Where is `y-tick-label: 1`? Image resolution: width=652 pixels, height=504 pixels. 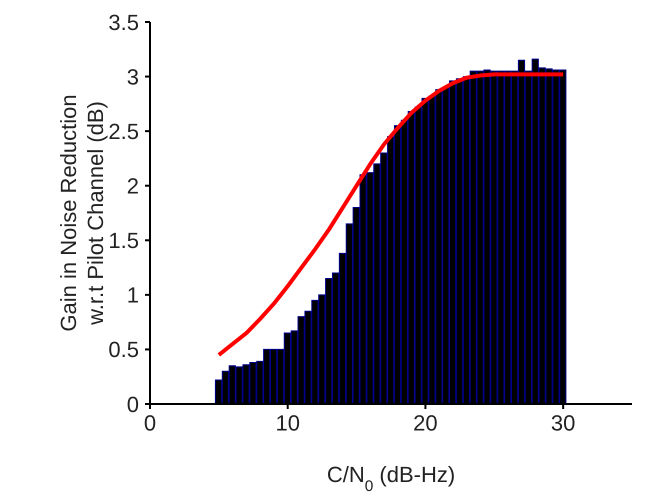 y-tick-label: 1 is located at coordinates (132, 295).